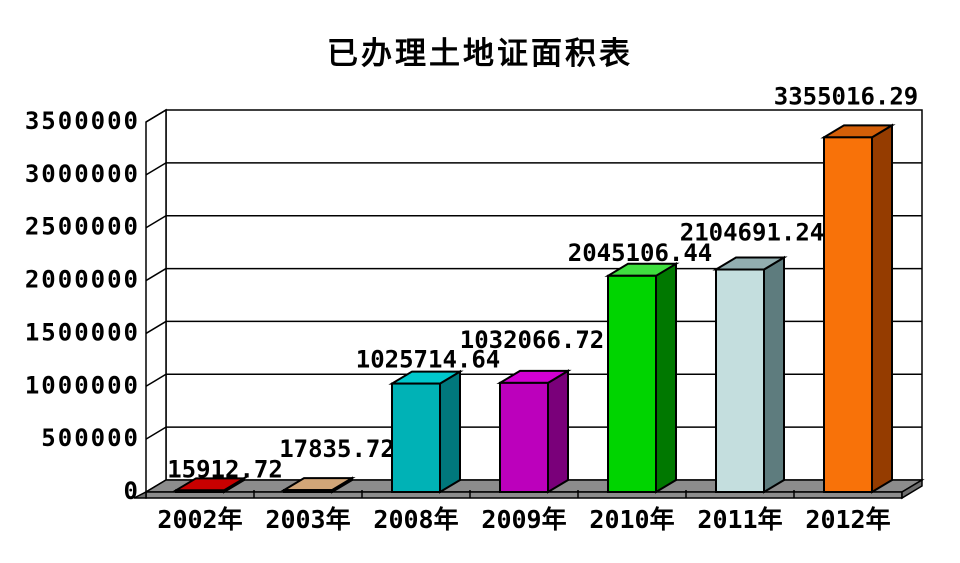 Image resolution: width=960 pixels, height=563 pixels. I want to click on y-tick-label: 3500000, so click(82, 121).